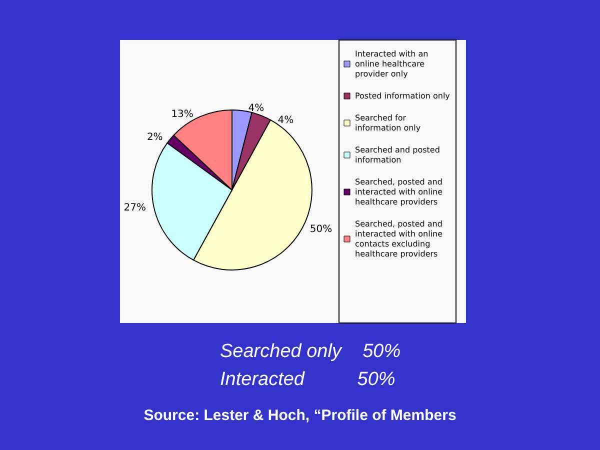 The width and height of the screenshot is (600, 450). What do you see at coordinates (135, 208) in the screenshot?
I see `data-label: 27%` at bounding box center [135, 208].